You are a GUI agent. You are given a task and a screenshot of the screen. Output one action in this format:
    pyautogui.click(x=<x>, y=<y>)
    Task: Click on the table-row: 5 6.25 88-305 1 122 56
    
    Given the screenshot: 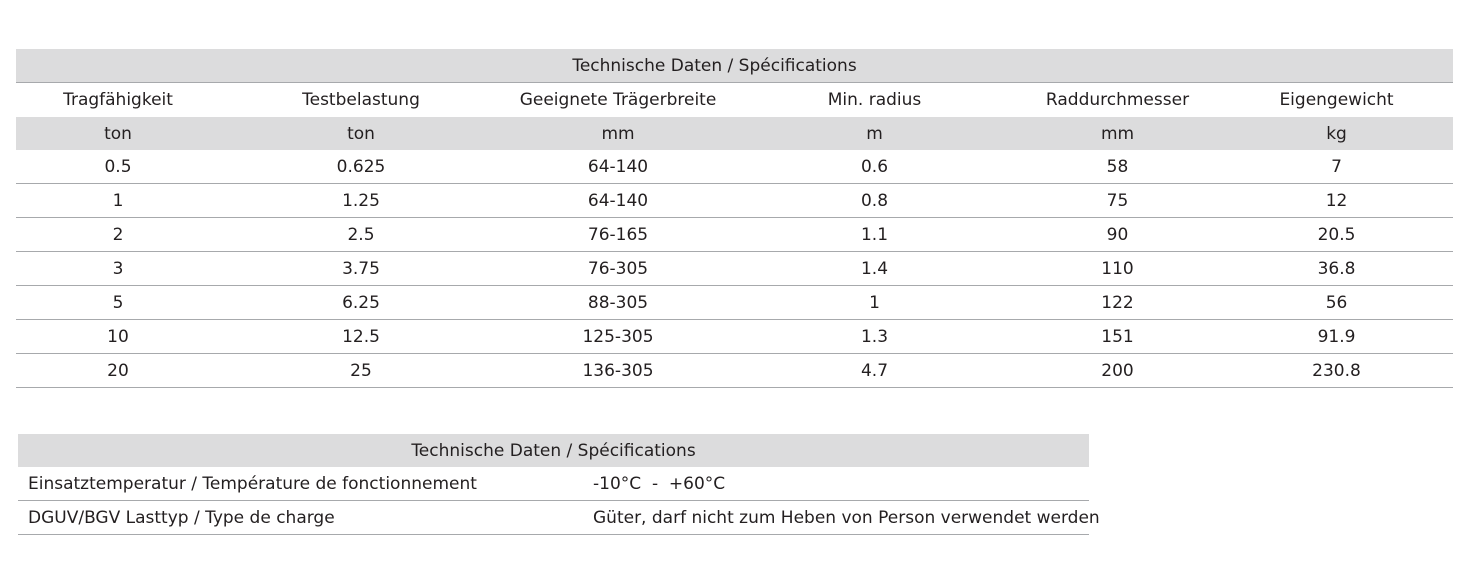 What is the action you would take?
    pyautogui.click(x=735, y=302)
    